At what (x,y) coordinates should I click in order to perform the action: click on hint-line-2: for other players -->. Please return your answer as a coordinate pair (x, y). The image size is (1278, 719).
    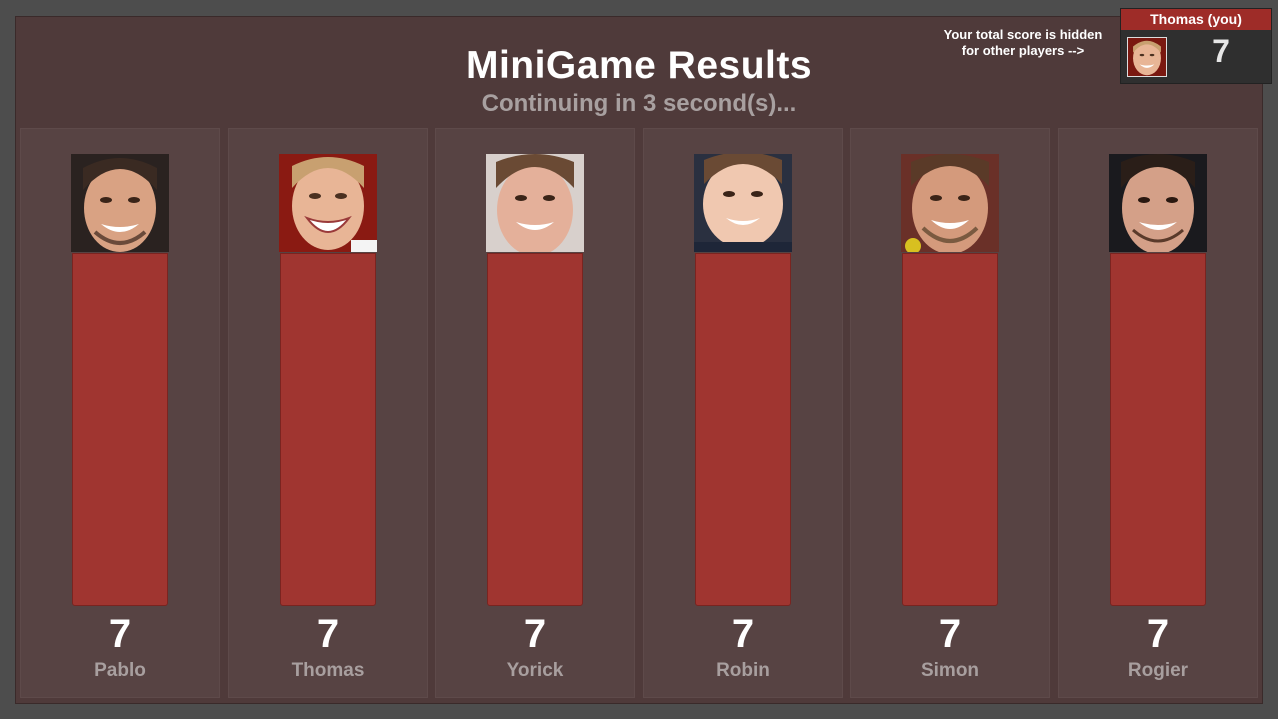
    Looking at the image, I should click on (1023, 50).